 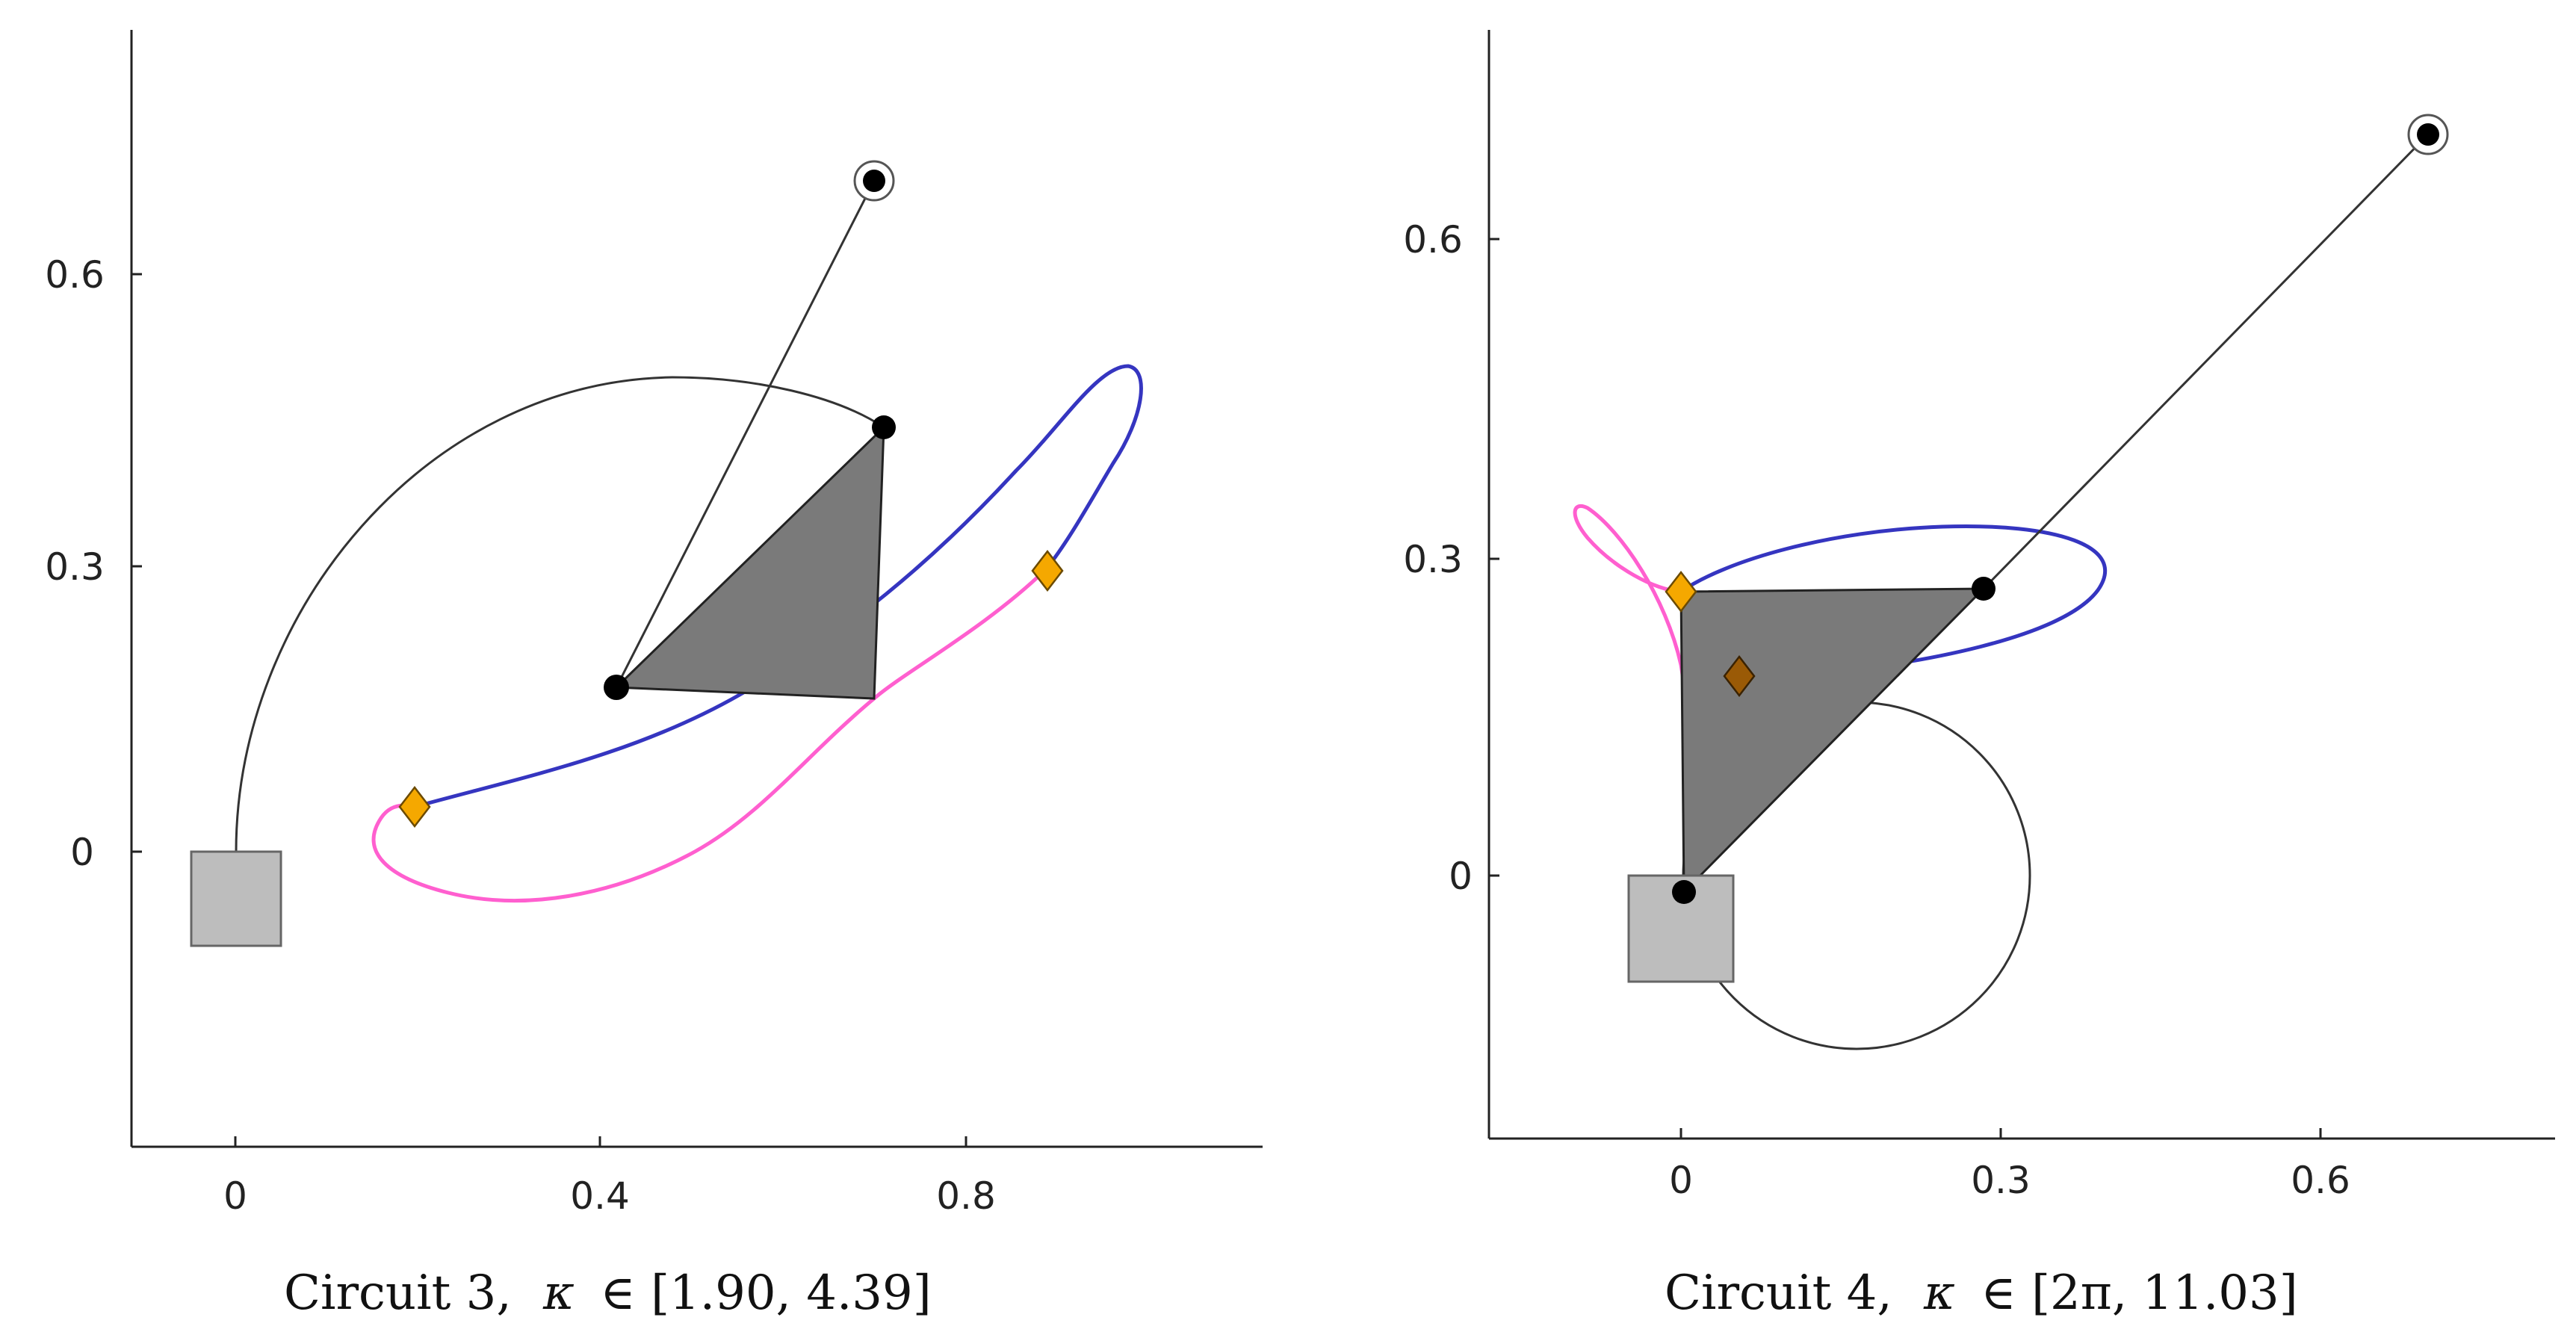 I want to click on caption-prefix: Circuit 3,, so click(x=398, y=1293).